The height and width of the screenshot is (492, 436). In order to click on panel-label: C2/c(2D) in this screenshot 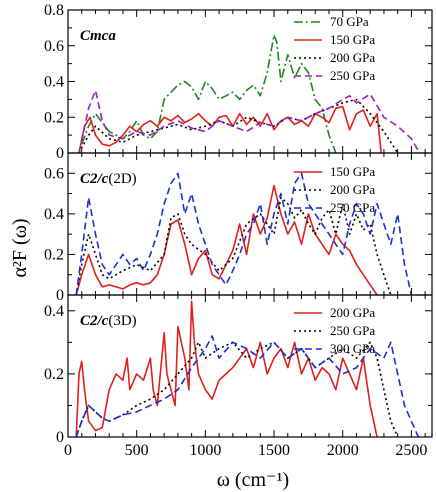, I will do `click(108, 179)`.